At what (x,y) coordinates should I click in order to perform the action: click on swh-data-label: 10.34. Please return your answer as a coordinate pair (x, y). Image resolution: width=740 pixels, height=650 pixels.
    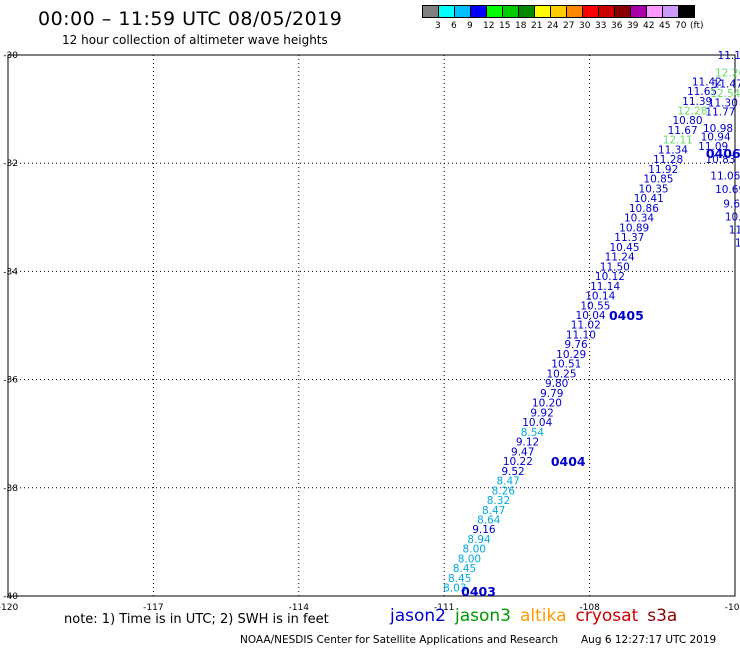
    Looking at the image, I should click on (639, 219).